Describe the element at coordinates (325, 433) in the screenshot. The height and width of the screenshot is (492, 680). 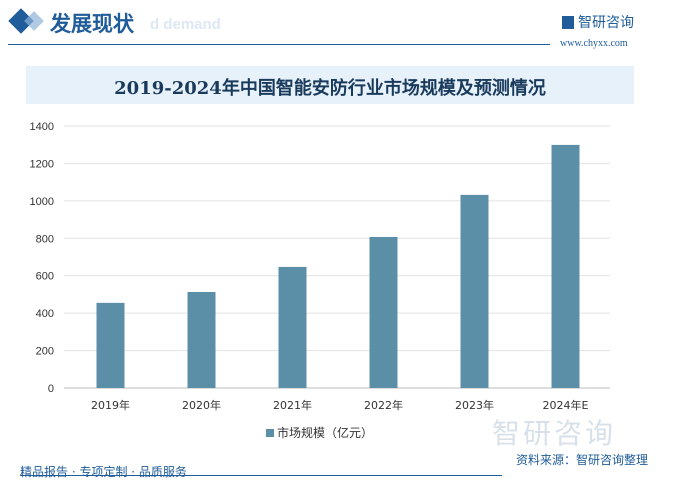
I see `legend-label: 市场规模（亿元）` at that location.